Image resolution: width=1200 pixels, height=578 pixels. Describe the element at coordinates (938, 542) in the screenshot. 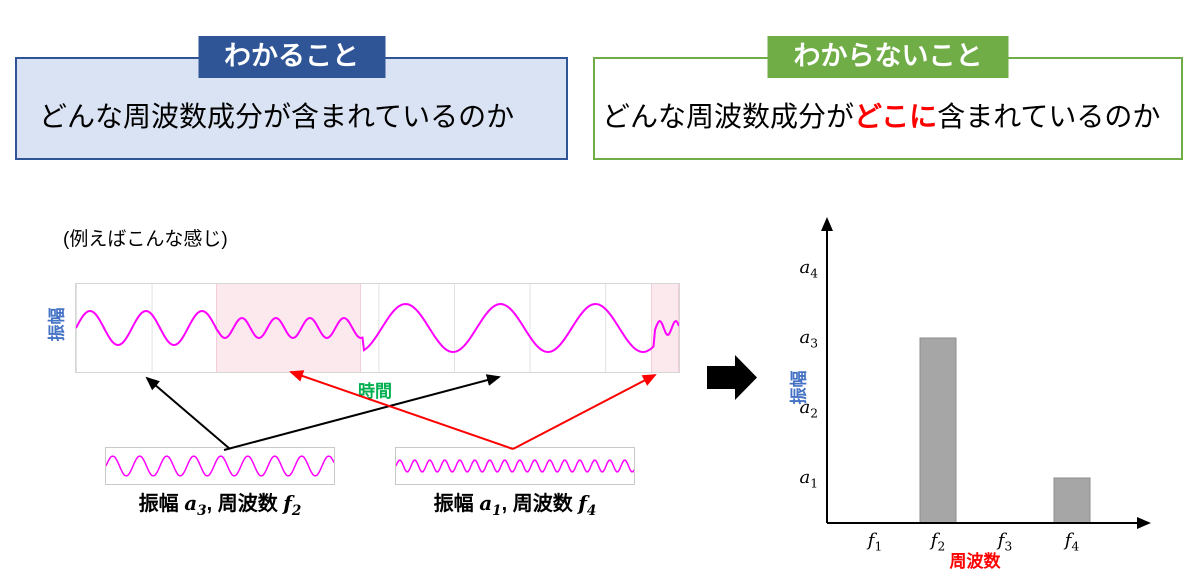

I see `x-tick-label: f2` at that location.